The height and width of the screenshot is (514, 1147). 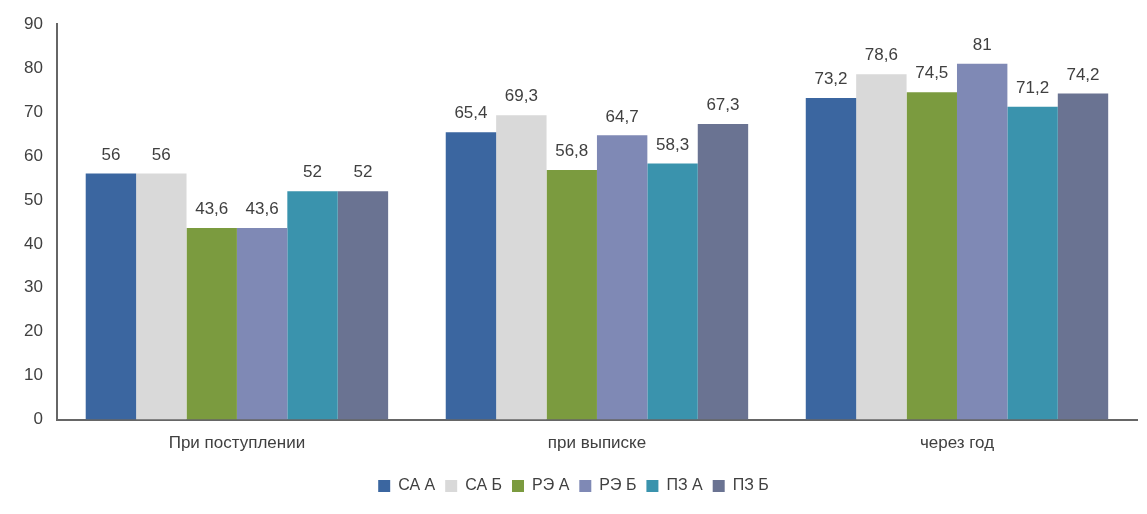 What do you see at coordinates (957, 443) in the screenshot?
I see `x-tick-label: через год` at bounding box center [957, 443].